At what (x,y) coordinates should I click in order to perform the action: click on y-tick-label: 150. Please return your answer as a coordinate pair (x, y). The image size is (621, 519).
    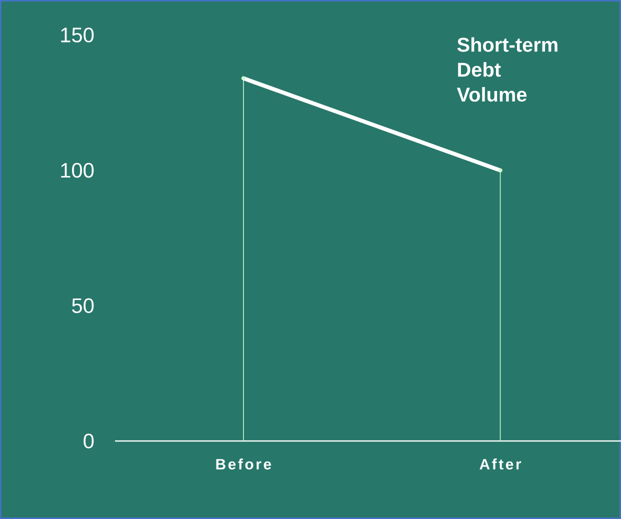
    Looking at the image, I should click on (77, 35).